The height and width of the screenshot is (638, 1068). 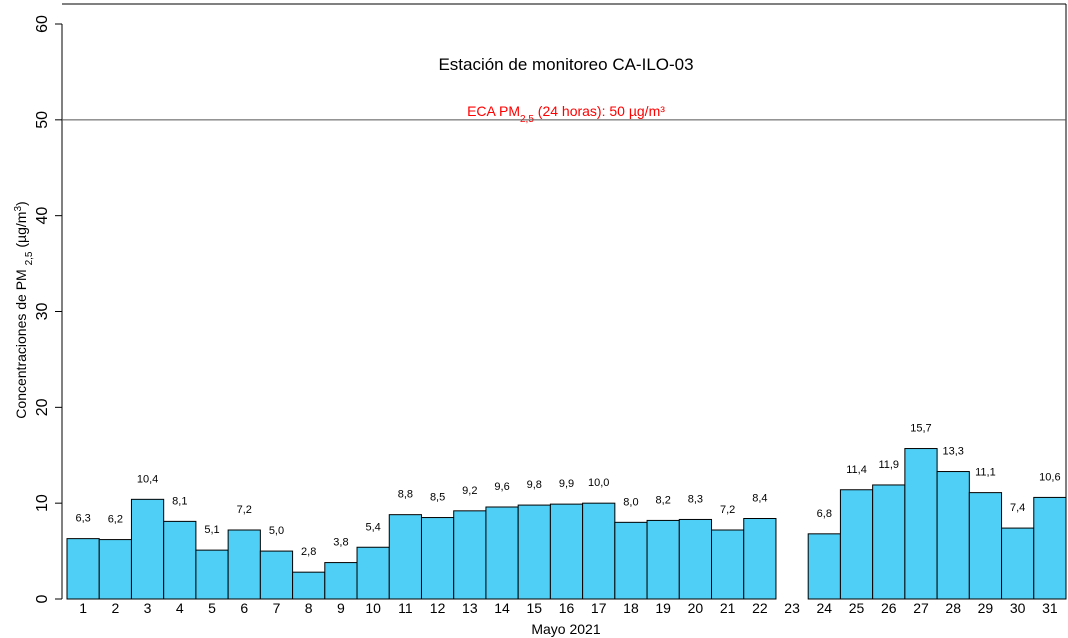 I want to click on x-tick-label: 4, so click(x=180, y=608).